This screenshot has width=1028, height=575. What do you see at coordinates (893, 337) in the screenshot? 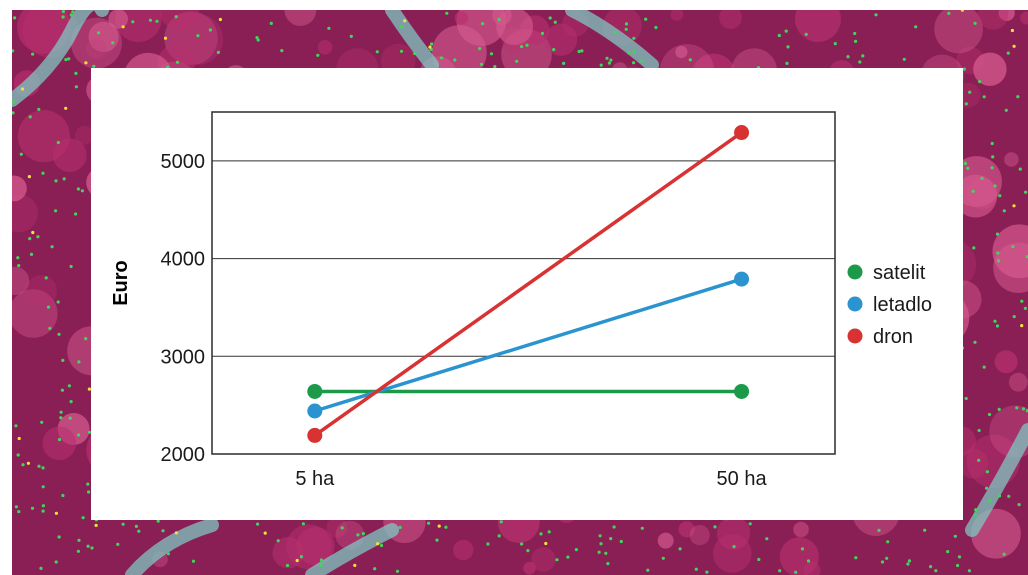
I see `legend-label: dron` at bounding box center [893, 337].